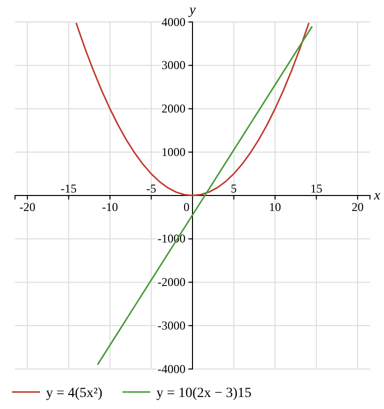 The width and height of the screenshot is (384, 409). What do you see at coordinates (172, 282) in the screenshot?
I see `y-tick-label: -2000` at bounding box center [172, 282].